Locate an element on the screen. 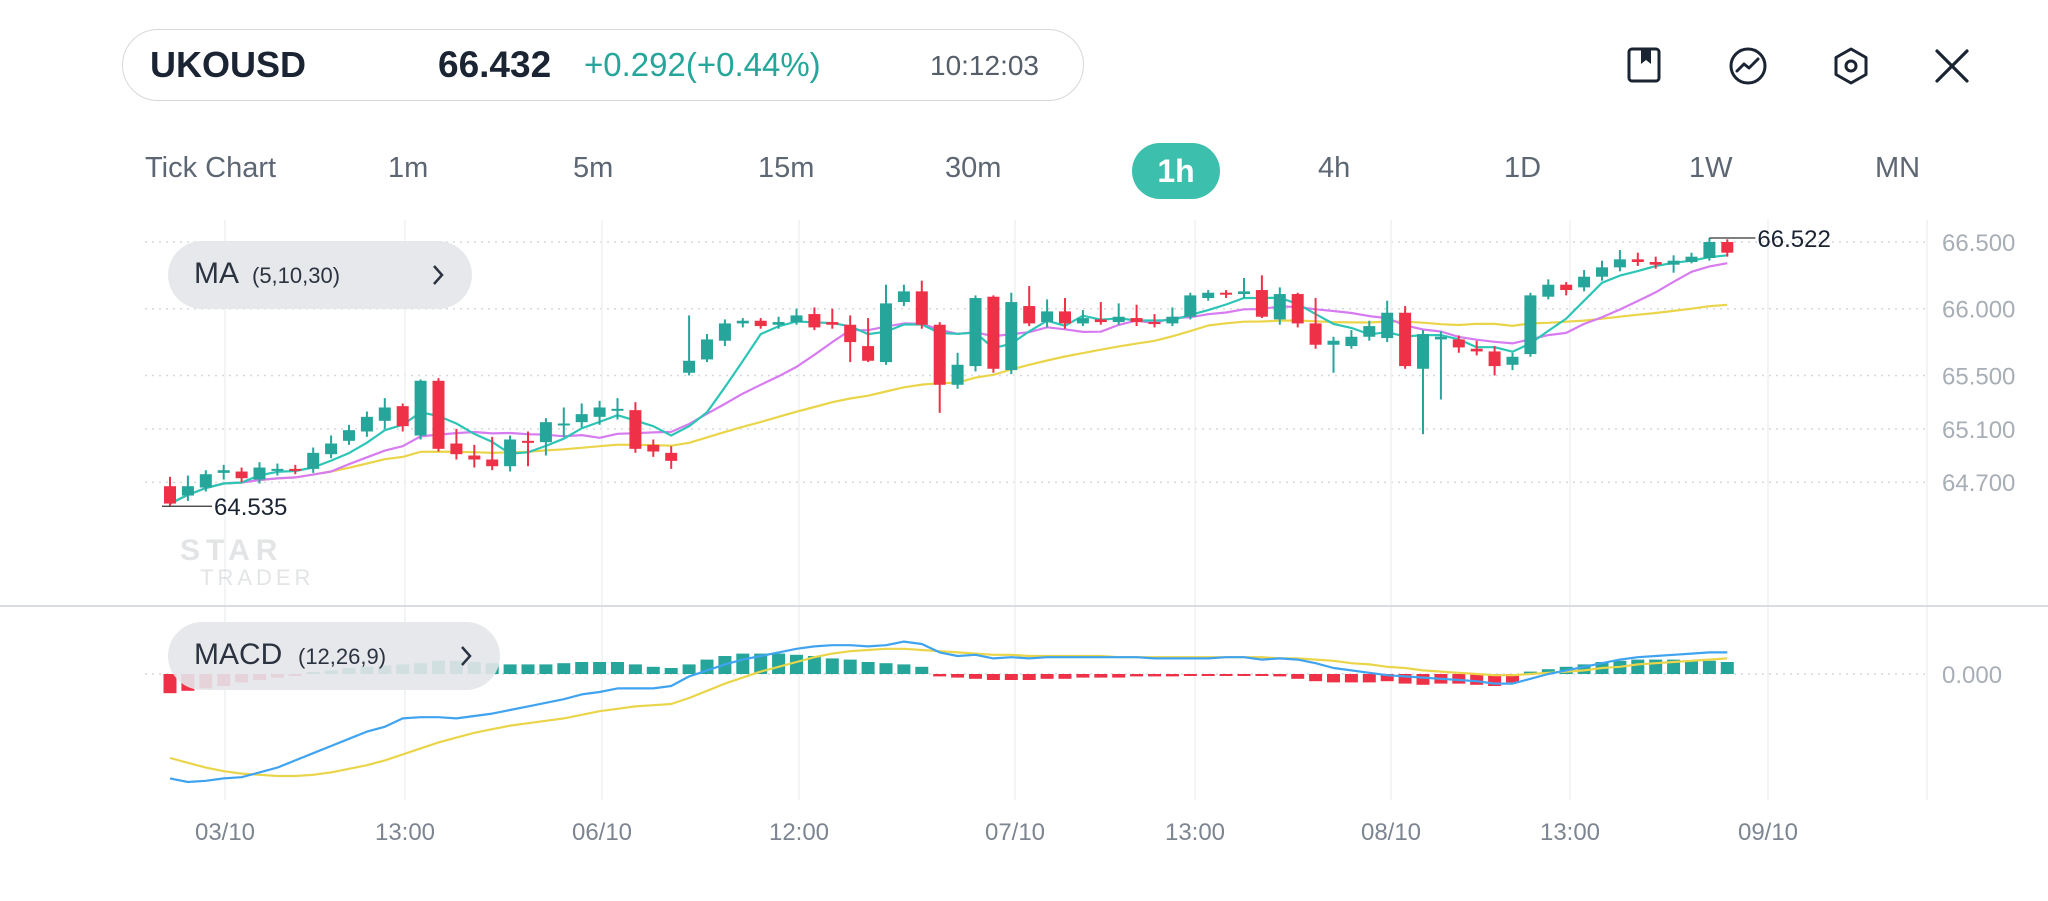  price-change: +0.292(+0.44%) is located at coordinates (702, 64).